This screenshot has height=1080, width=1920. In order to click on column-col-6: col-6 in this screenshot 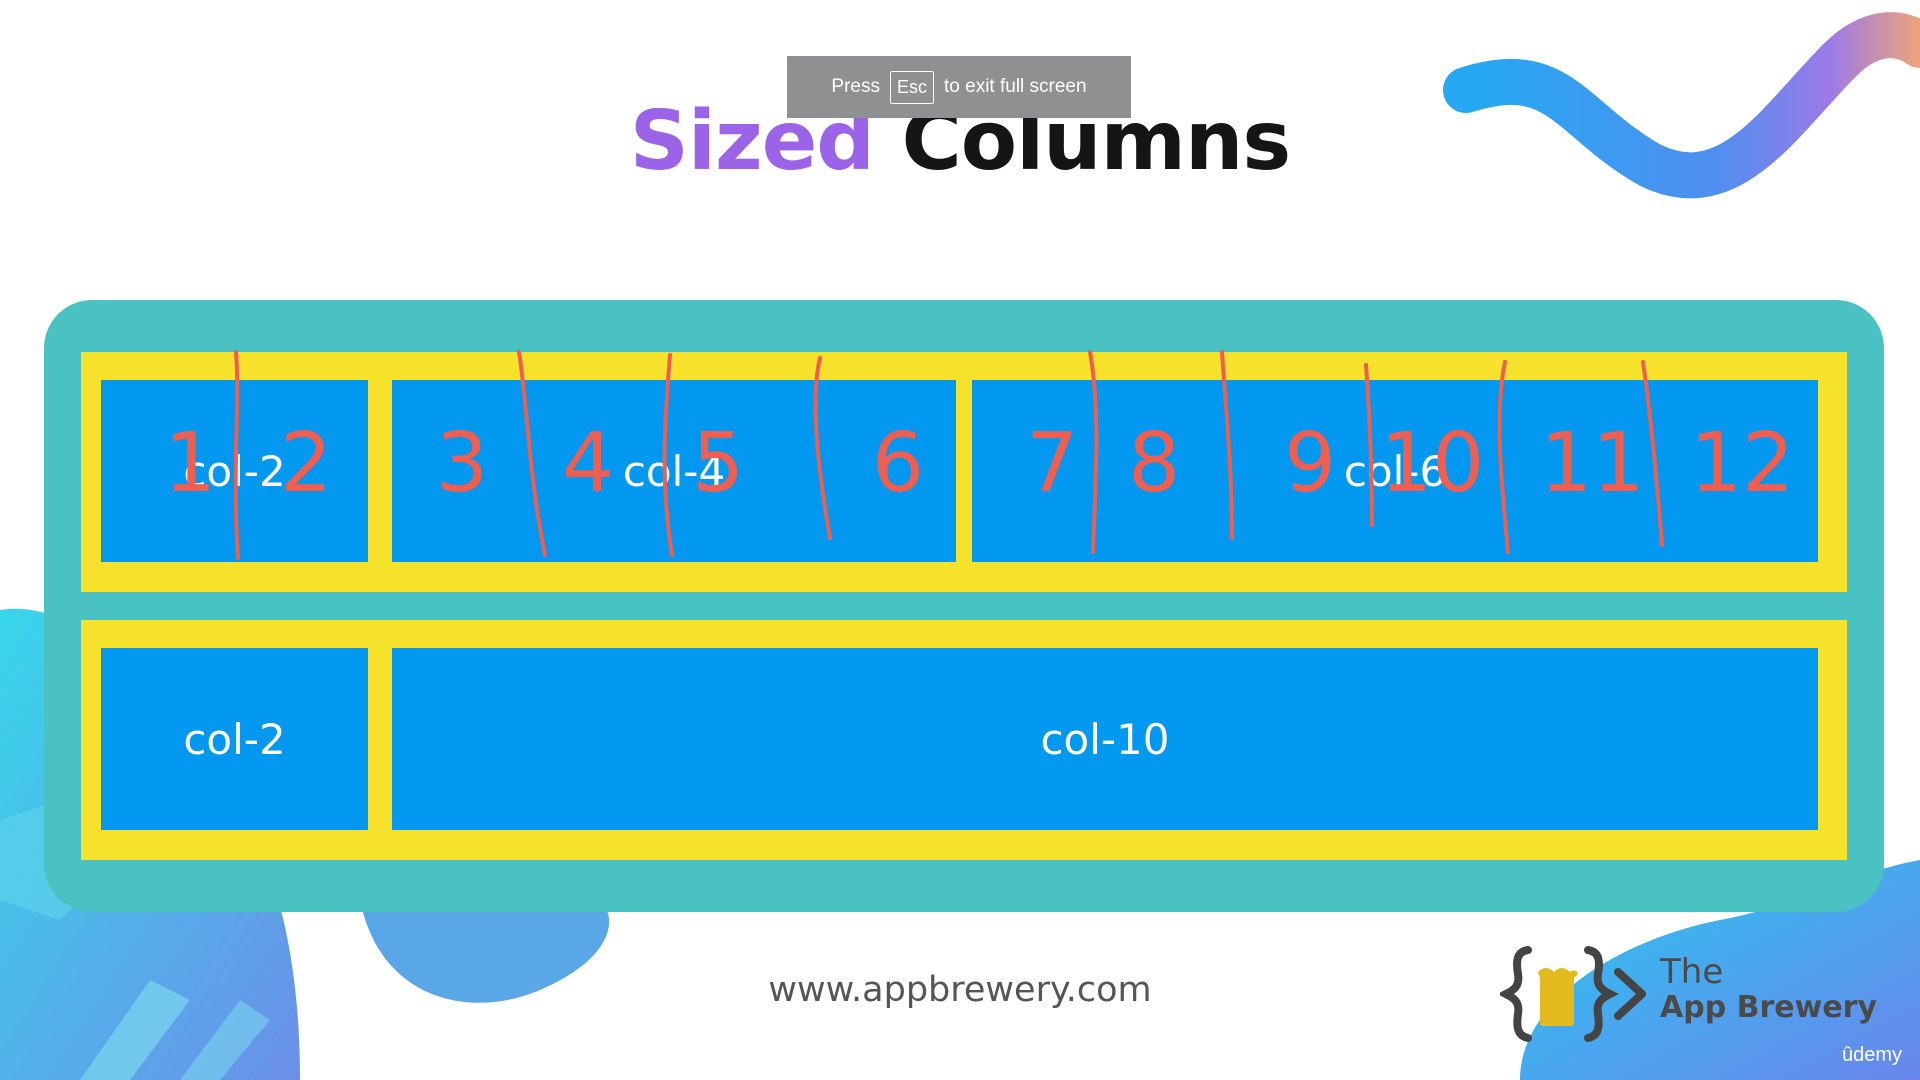, I will do `click(1395, 471)`.